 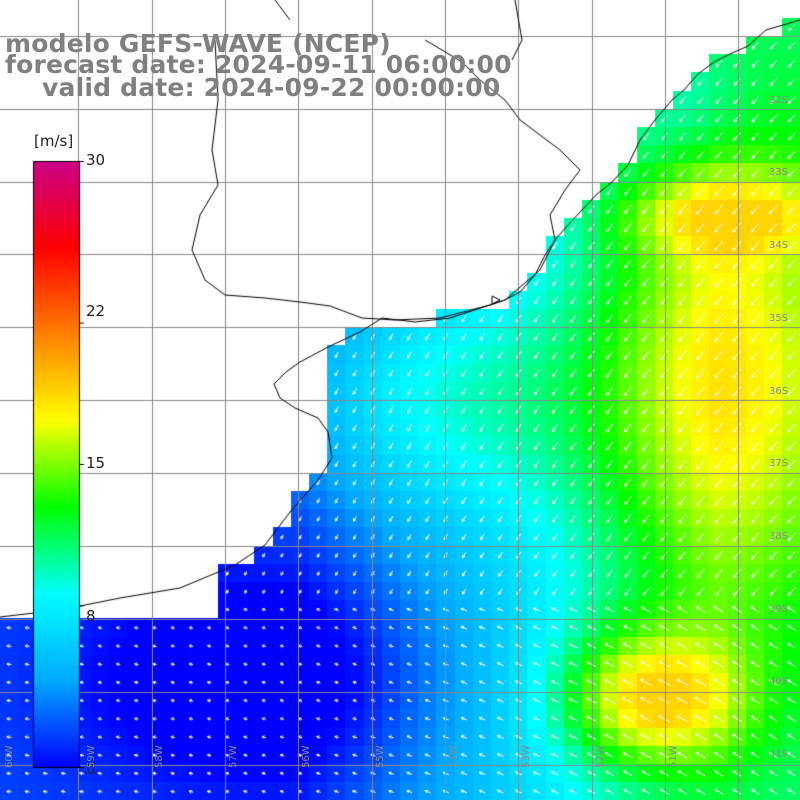 What do you see at coordinates (779, 391) in the screenshot?
I see `lat-label-36s: 36S` at bounding box center [779, 391].